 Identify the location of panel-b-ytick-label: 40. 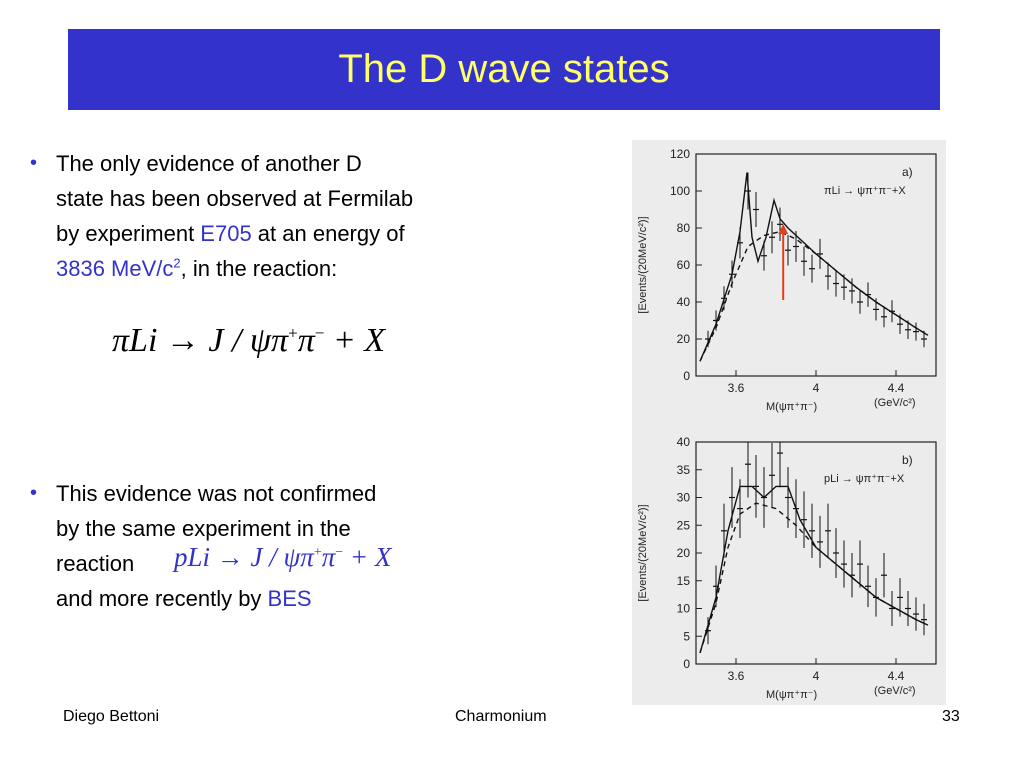
(684, 442).